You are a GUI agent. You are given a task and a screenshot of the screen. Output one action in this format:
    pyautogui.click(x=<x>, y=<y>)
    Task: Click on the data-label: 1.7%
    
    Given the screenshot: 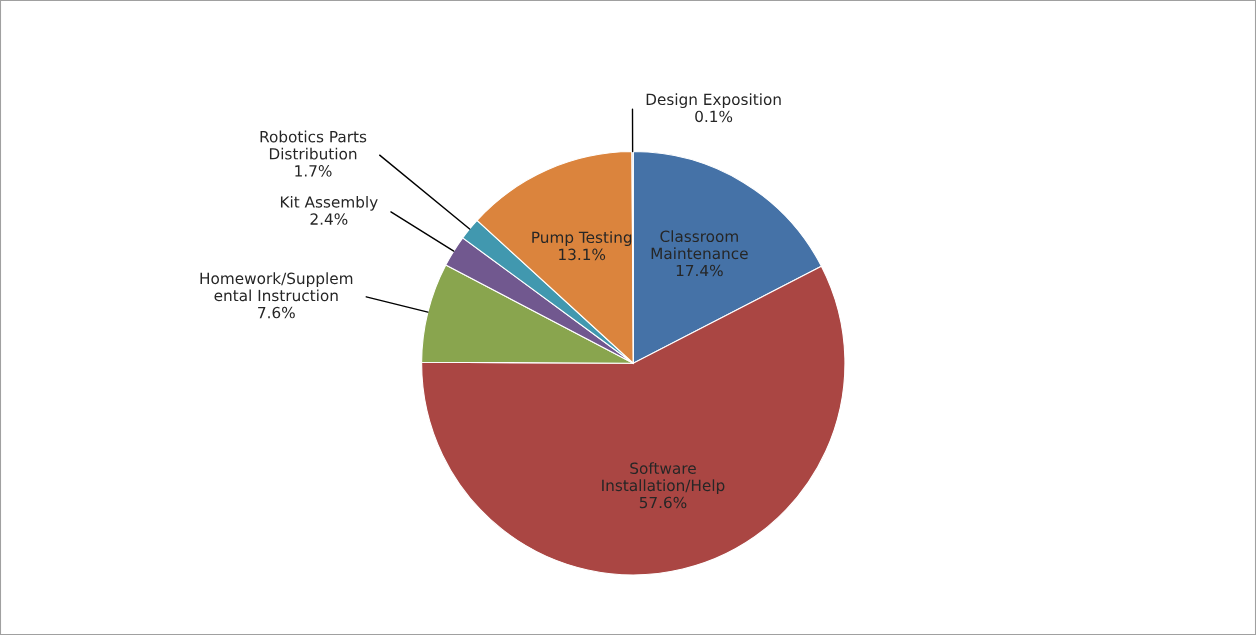 What is the action you would take?
    pyautogui.click(x=313, y=171)
    